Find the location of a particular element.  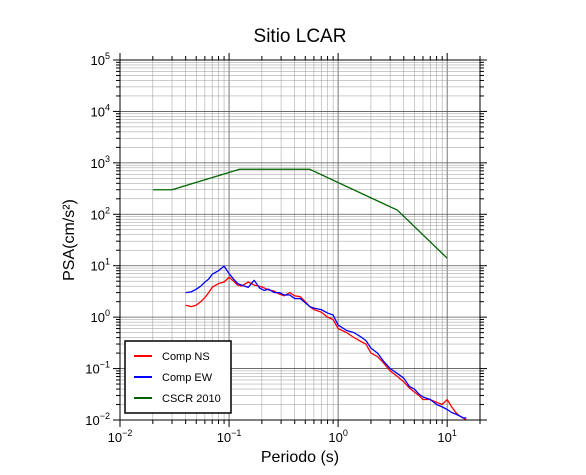

y-tick-label: 10⁻¹ is located at coordinates (97, 368).